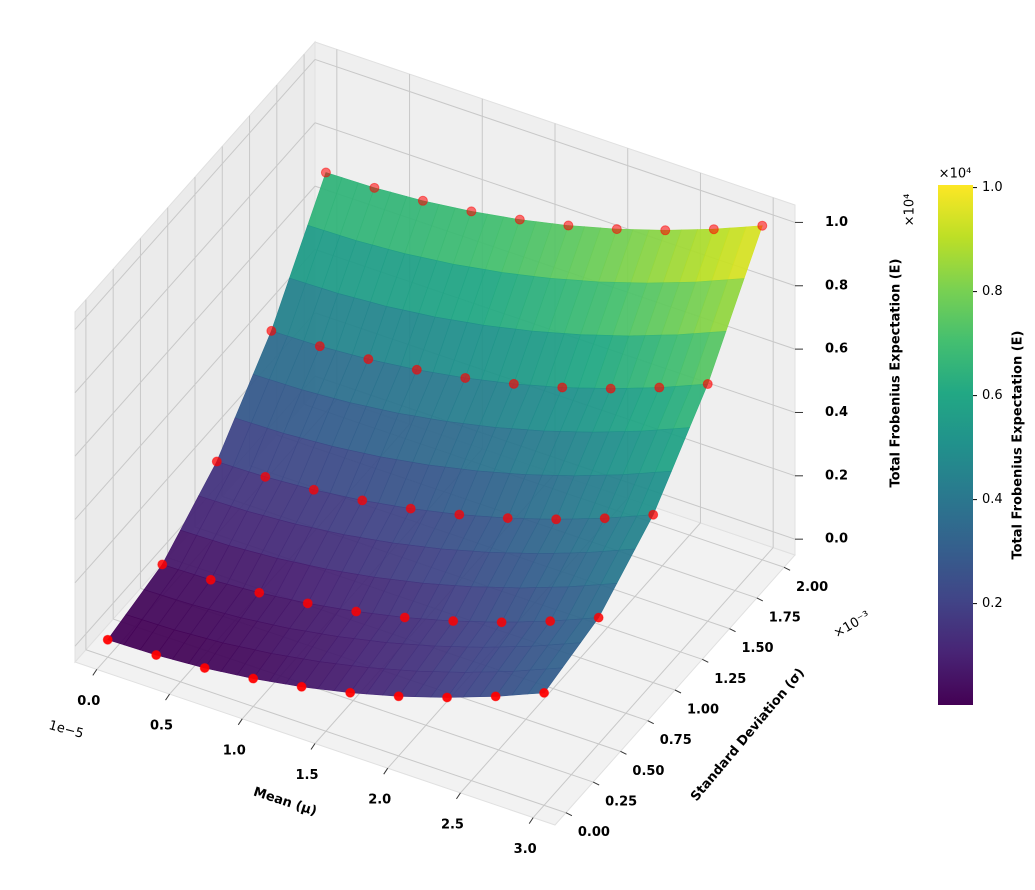 This screenshot has height=890, width=1035. Describe the element at coordinates (676, 740) in the screenshot. I see `y-tick-label: 0.75` at that location.